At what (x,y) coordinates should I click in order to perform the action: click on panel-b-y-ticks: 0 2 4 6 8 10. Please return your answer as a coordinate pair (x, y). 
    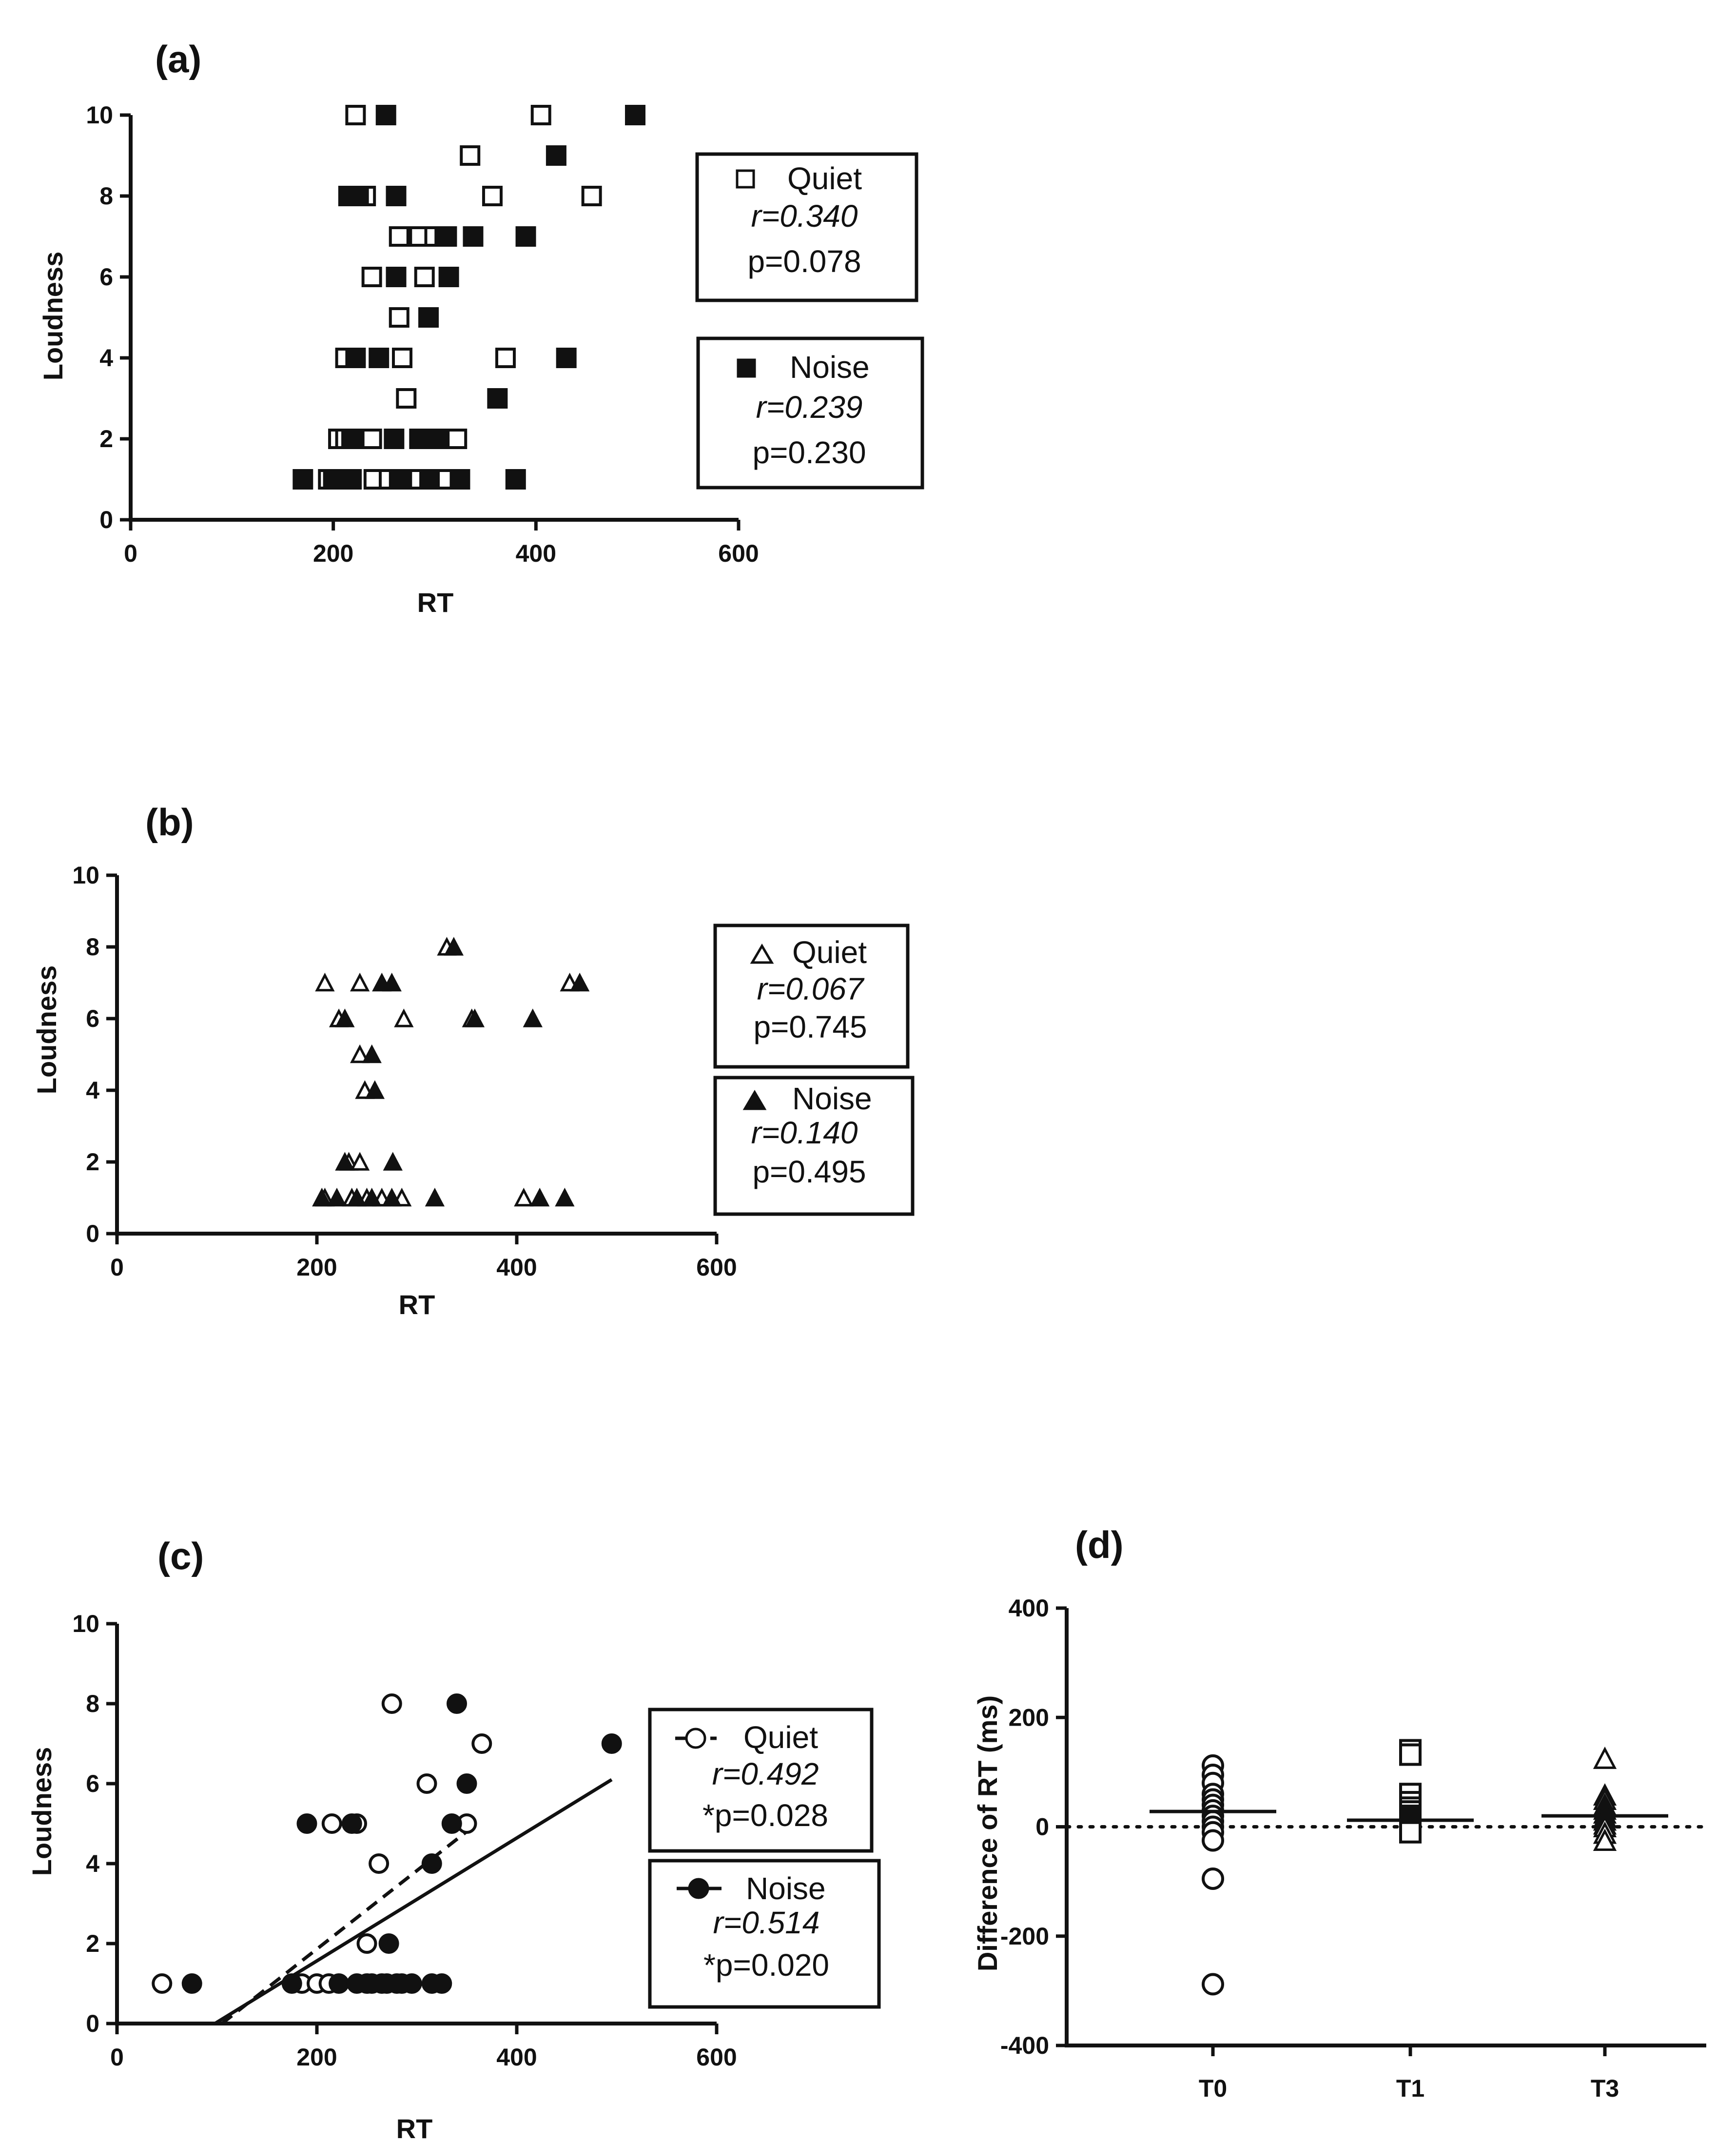
    Looking at the image, I should click on (94, 1054).